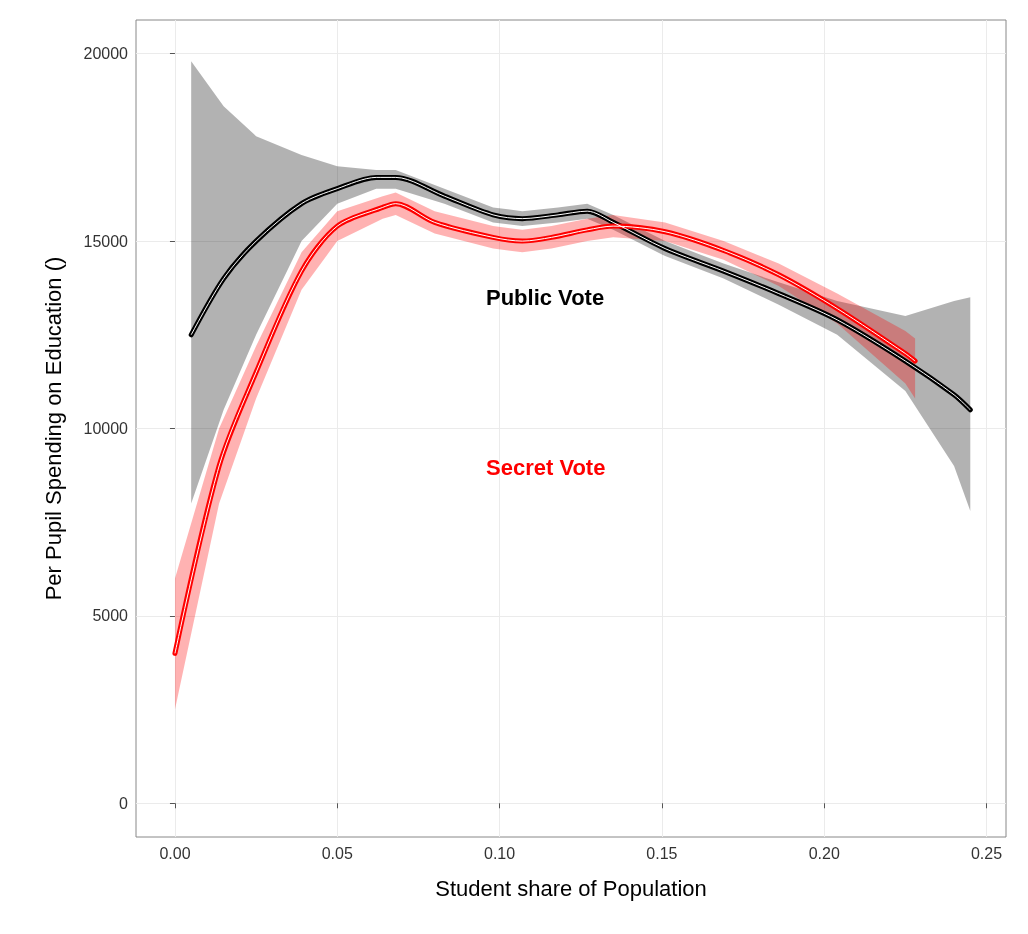 This screenshot has height=934, width=1028. Describe the element at coordinates (53, 428) in the screenshot. I see `y-axis-title: Per Pupil Spending on Education ()` at that location.